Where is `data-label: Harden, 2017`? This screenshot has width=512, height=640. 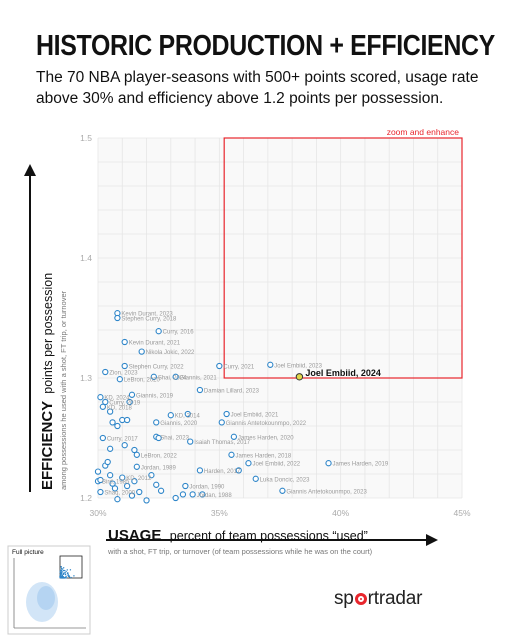
data-label: Harden, 2017 is located at coordinates (222, 472).